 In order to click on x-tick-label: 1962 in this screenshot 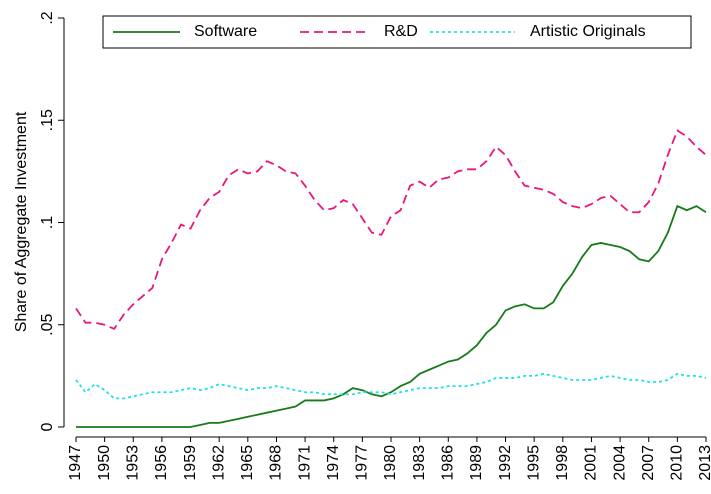, I will do `click(218, 463)`.